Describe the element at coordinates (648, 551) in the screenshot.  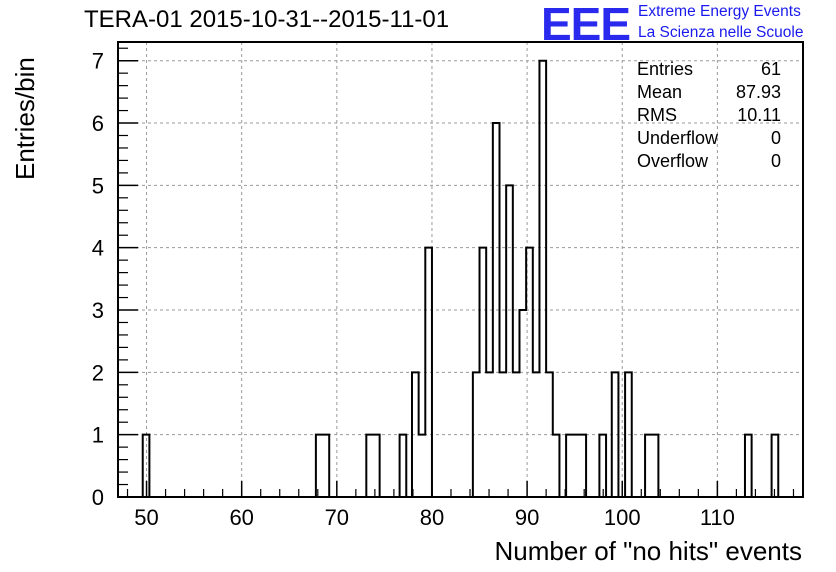
I see `x-axis-label: Number of "no hits" events` at that location.